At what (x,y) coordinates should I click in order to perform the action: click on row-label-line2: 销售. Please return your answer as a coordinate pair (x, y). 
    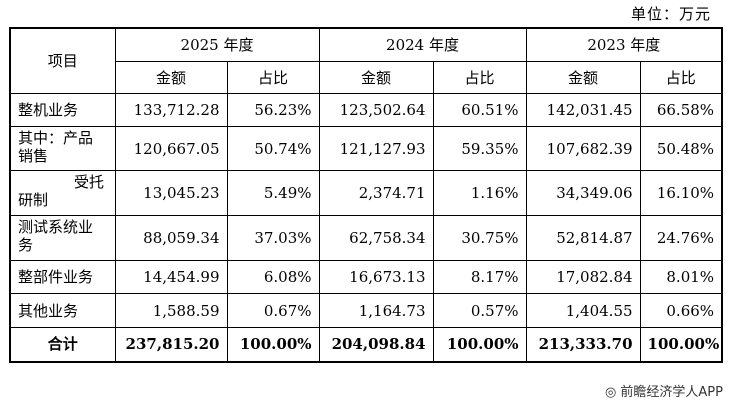
    Looking at the image, I should click on (33, 156).